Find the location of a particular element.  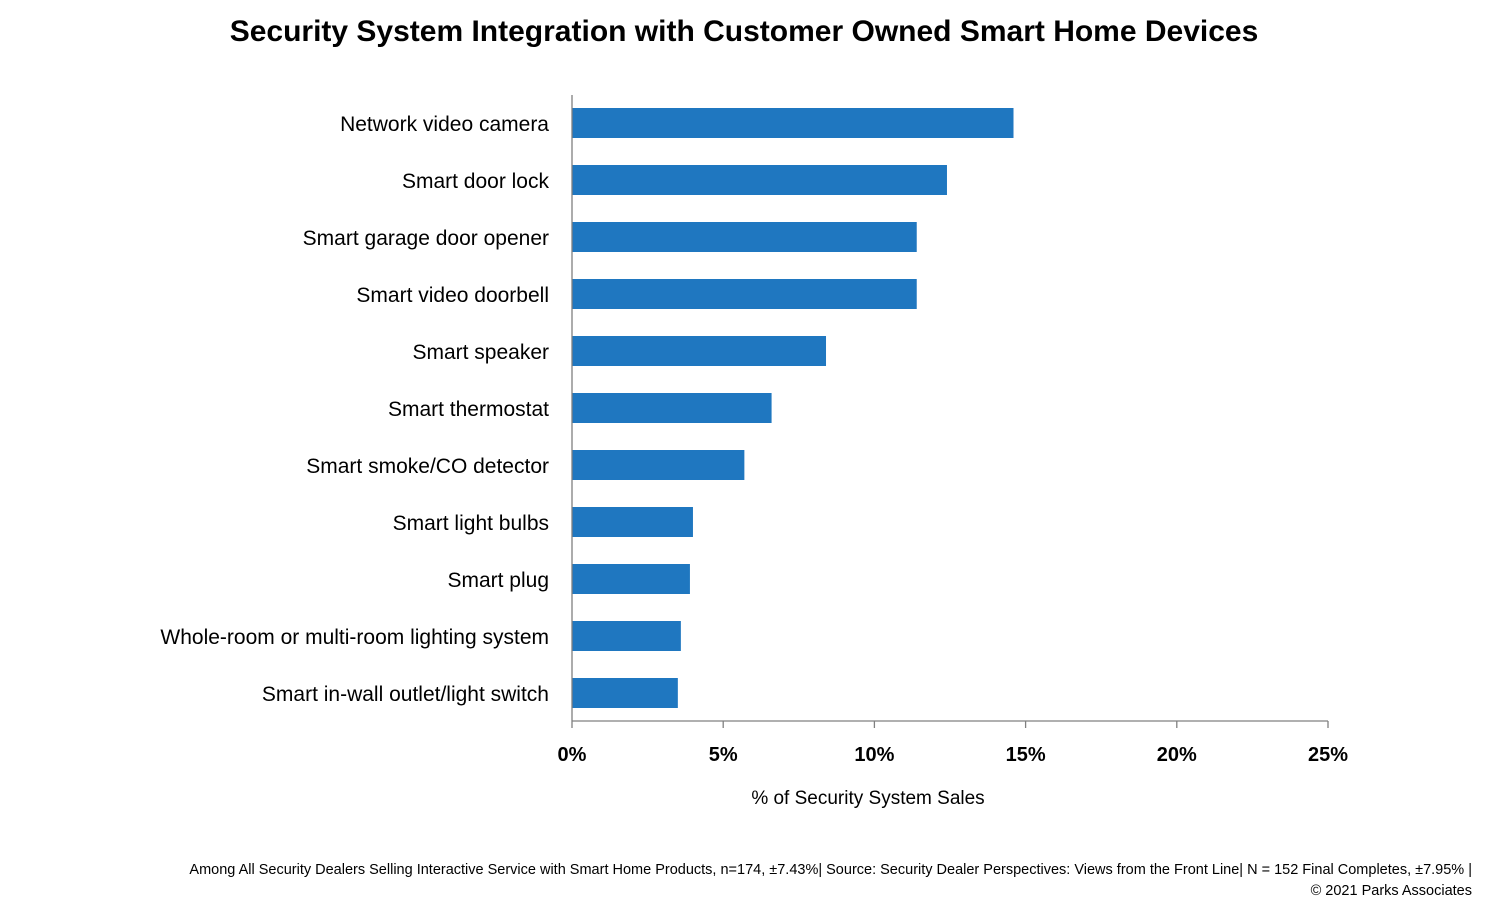

x-tick-label: 0% is located at coordinates (572, 755).